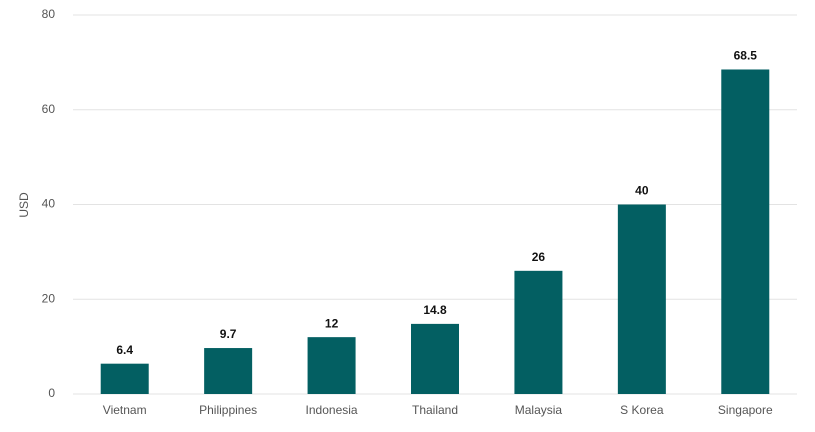  I want to click on data-label: 14.8, so click(435, 310).